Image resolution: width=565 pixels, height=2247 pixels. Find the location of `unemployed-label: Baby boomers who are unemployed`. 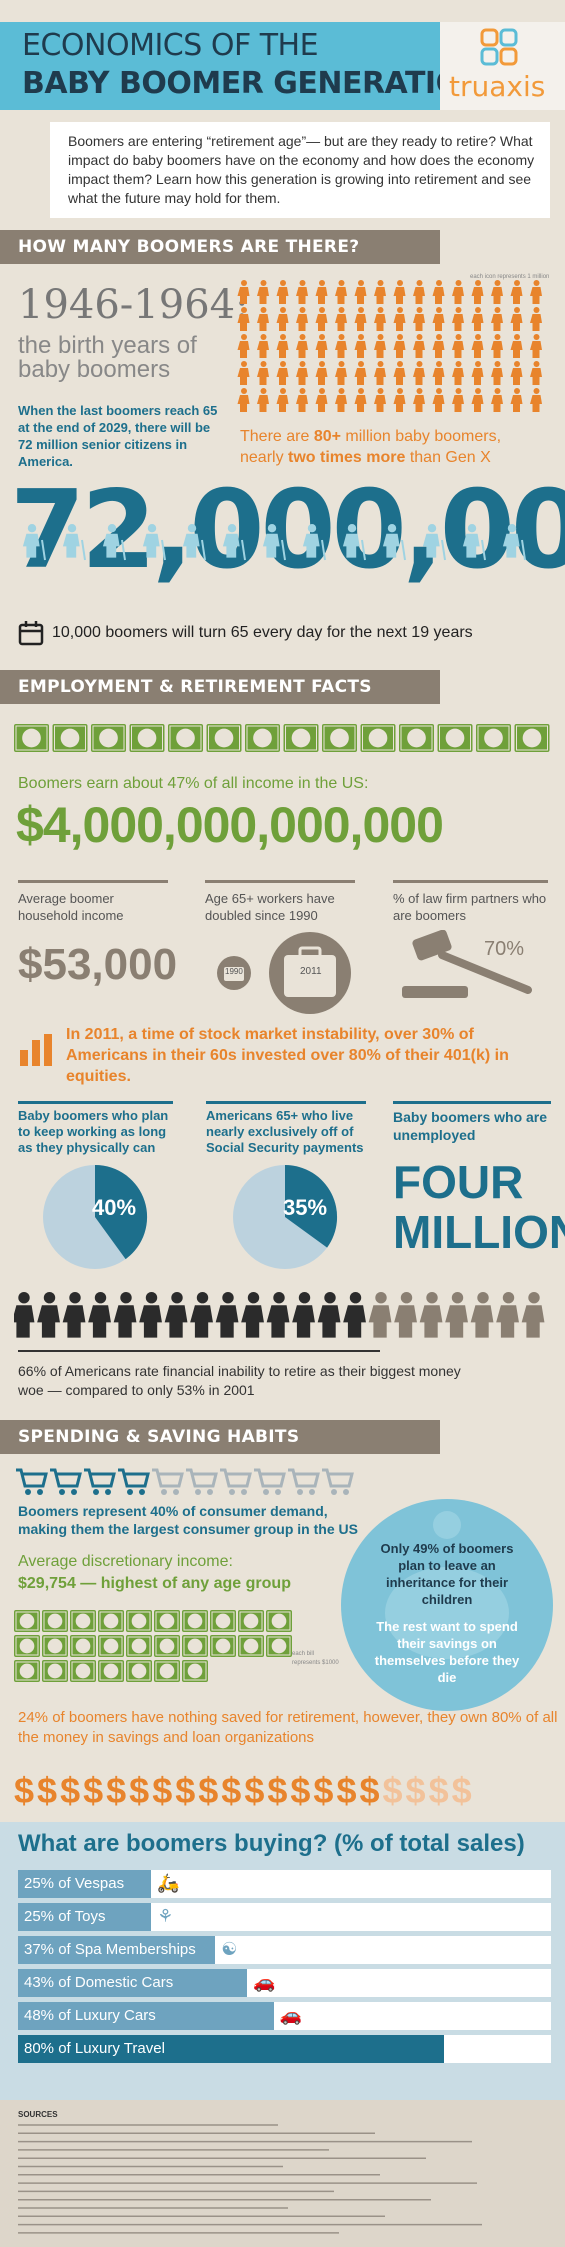

unemployed-label: Baby boomers who are unemployed is located at coordinates (470, 1126).